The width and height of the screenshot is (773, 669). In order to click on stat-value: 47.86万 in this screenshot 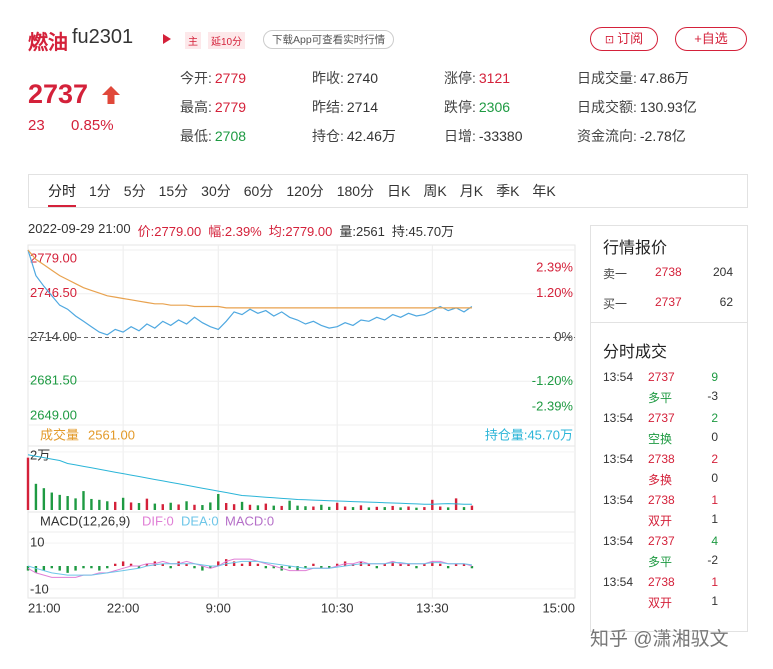, I will do `click(664, 78)`.